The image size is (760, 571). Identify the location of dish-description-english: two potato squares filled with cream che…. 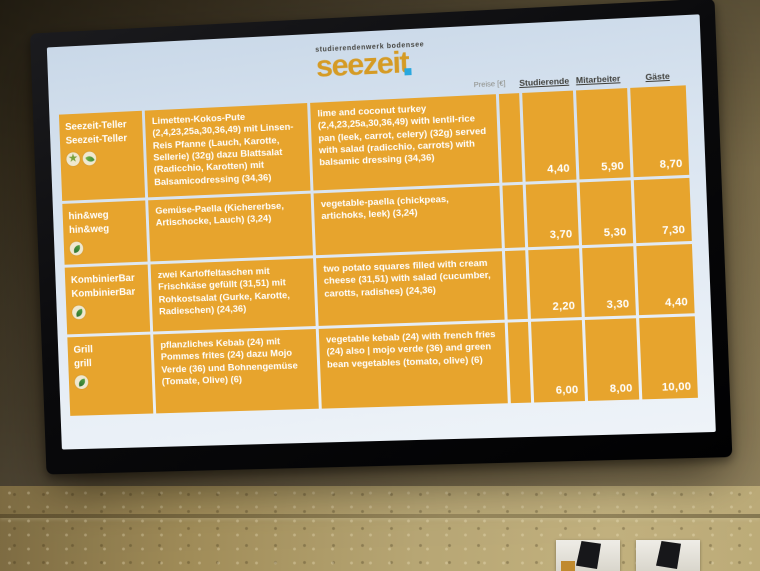
(410, 288).